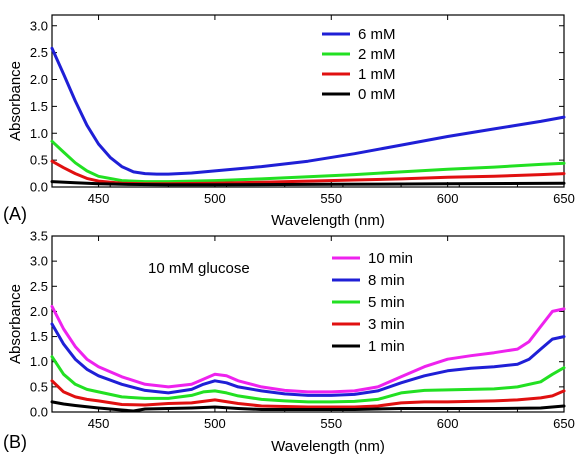 This screenshot has height=455, width=577. I want to click on y-axis-label-b: Absorbance, so click(15, 324).